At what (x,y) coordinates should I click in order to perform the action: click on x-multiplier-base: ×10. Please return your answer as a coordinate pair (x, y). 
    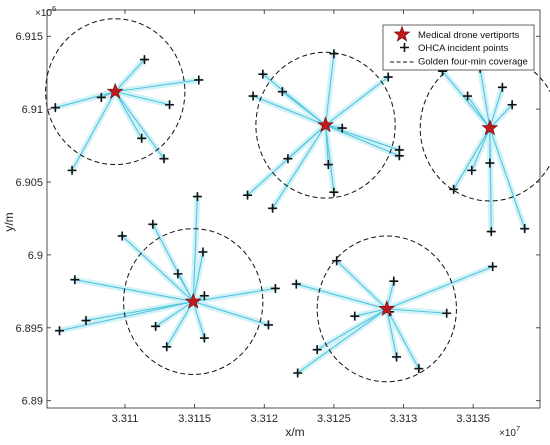
    Looking at the image, I should click on (507, 433).